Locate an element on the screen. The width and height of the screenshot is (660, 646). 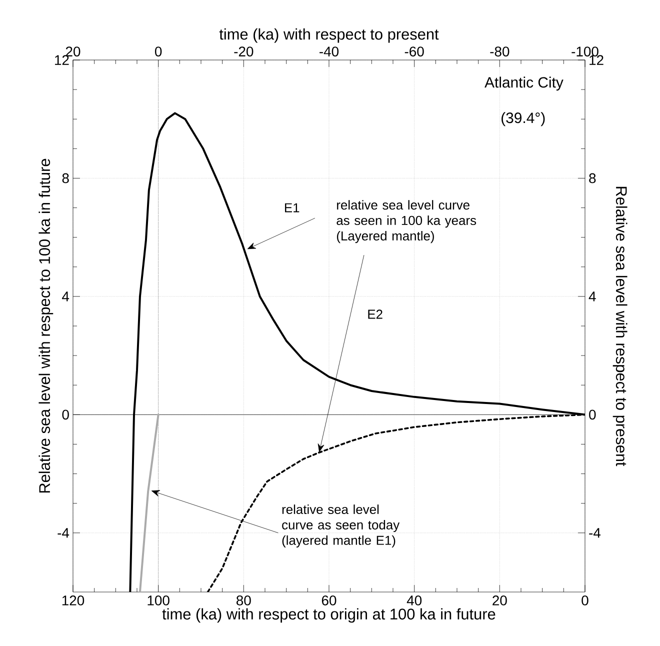
x2-tick-label: -100 is located at coordinates (585, 51).